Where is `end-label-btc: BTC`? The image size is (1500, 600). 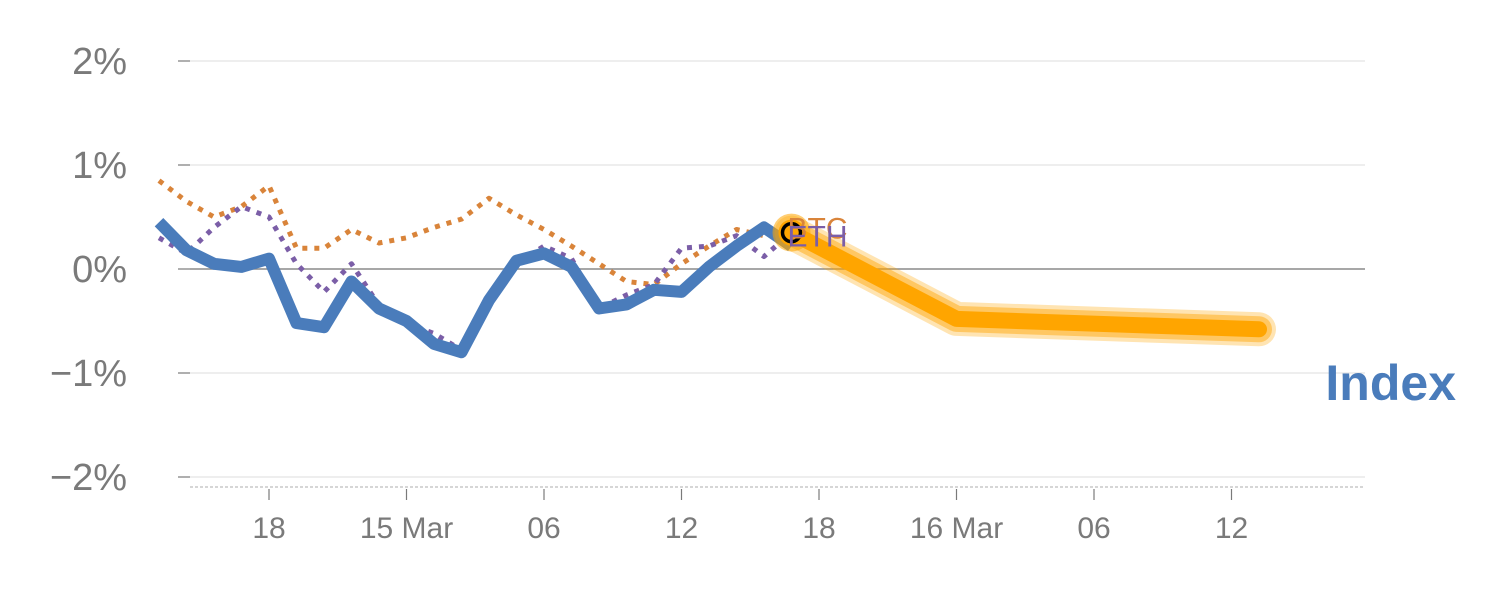 end-label-btc: BTC is located at coordinates (818, 229).